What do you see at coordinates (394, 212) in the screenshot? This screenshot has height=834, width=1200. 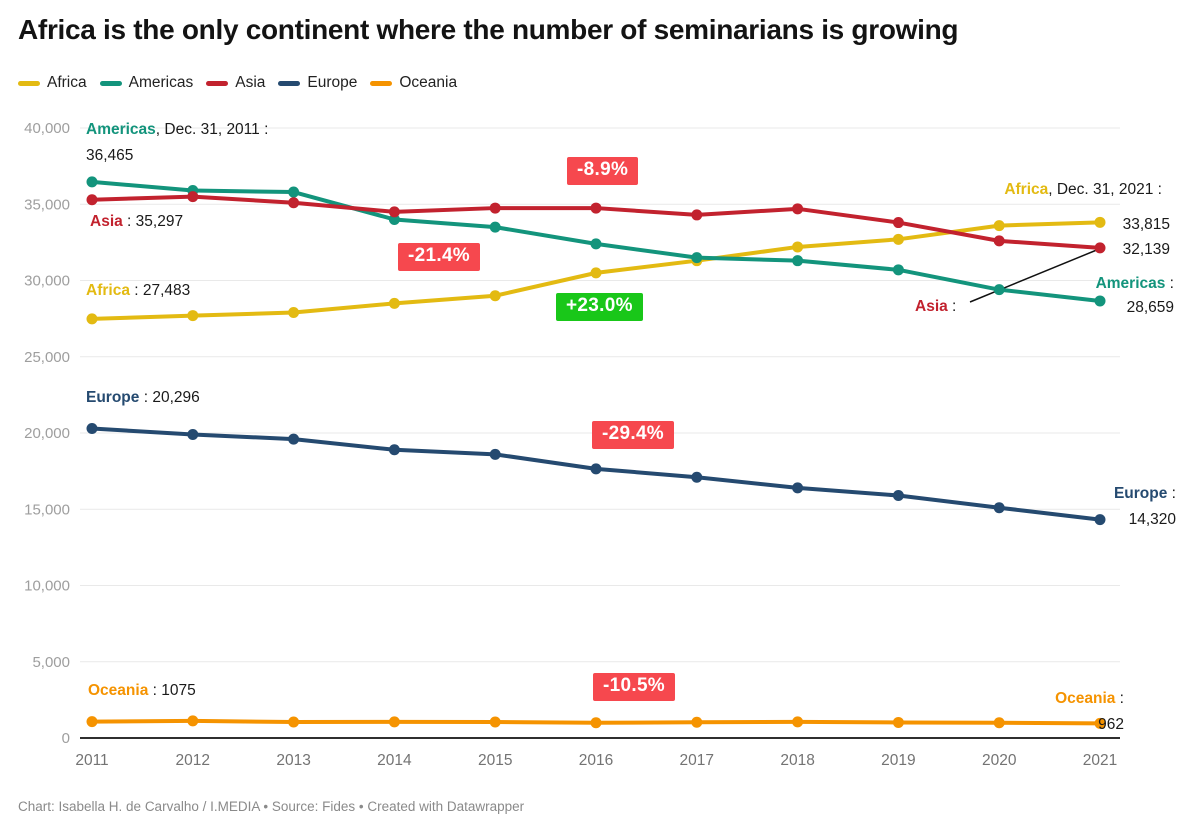 I see `data-point-asia-2014` at bounding box center [394, 212].